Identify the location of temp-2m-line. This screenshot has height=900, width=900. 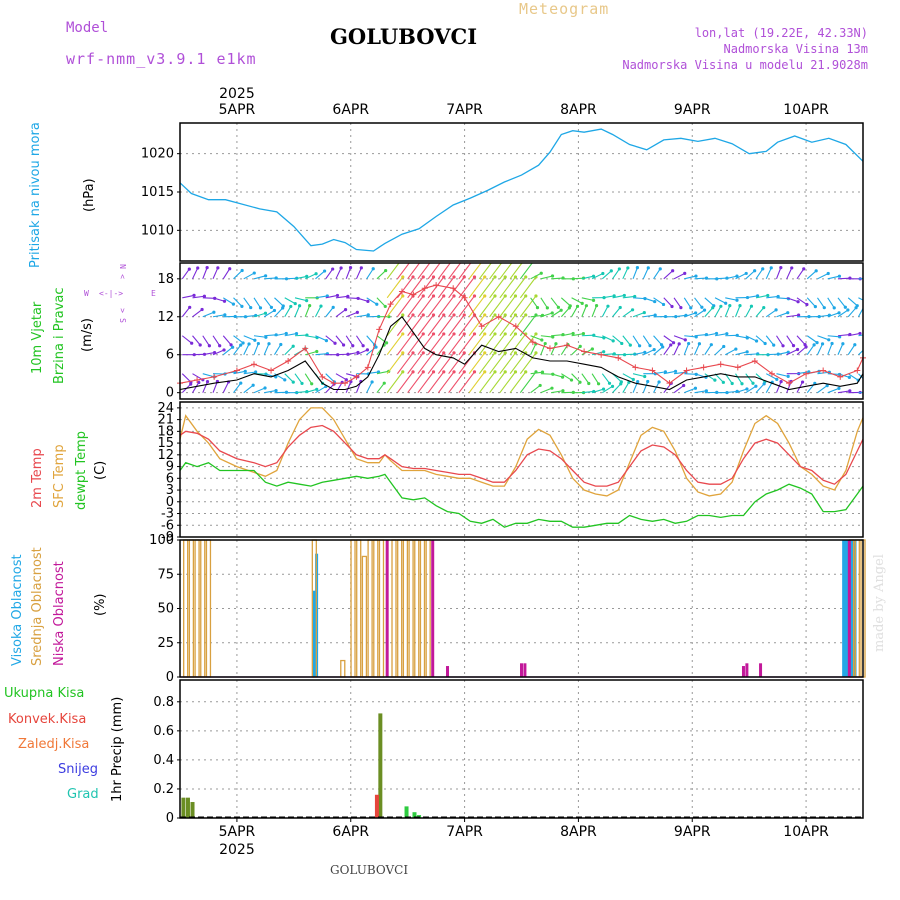
(521, 455).